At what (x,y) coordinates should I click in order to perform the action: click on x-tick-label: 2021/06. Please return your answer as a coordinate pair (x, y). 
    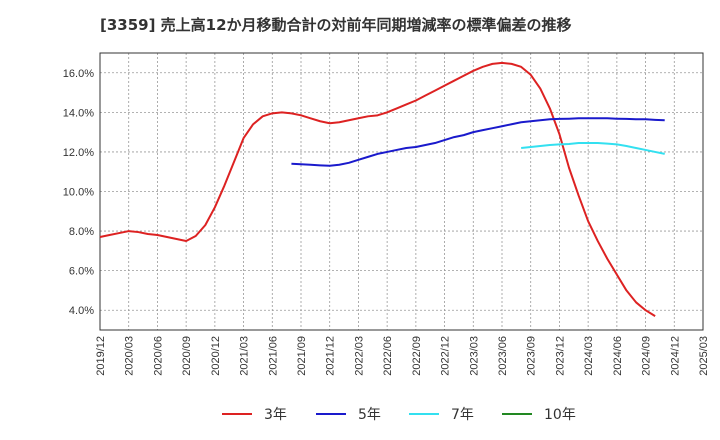
    Looking at the image, I should click on (273, 356).